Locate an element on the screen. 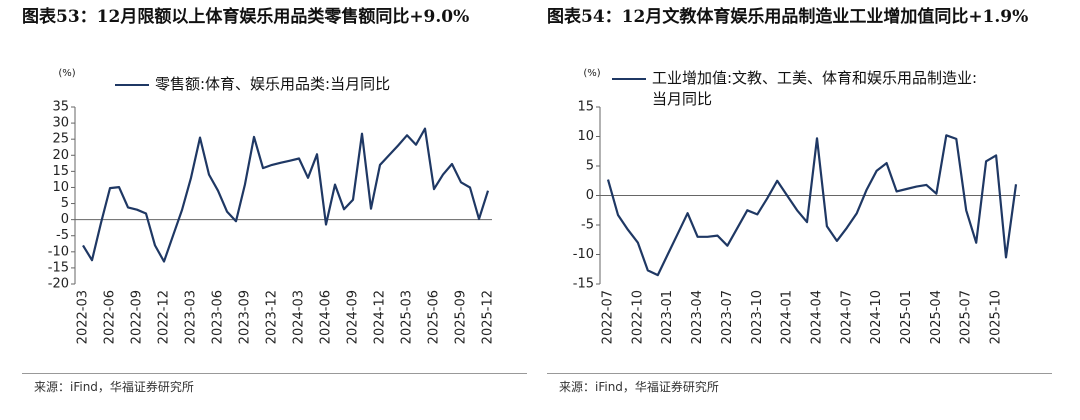 The image size is (1080, 420). x-tick-label: 2023-06 is located at coordinates (218, 317).